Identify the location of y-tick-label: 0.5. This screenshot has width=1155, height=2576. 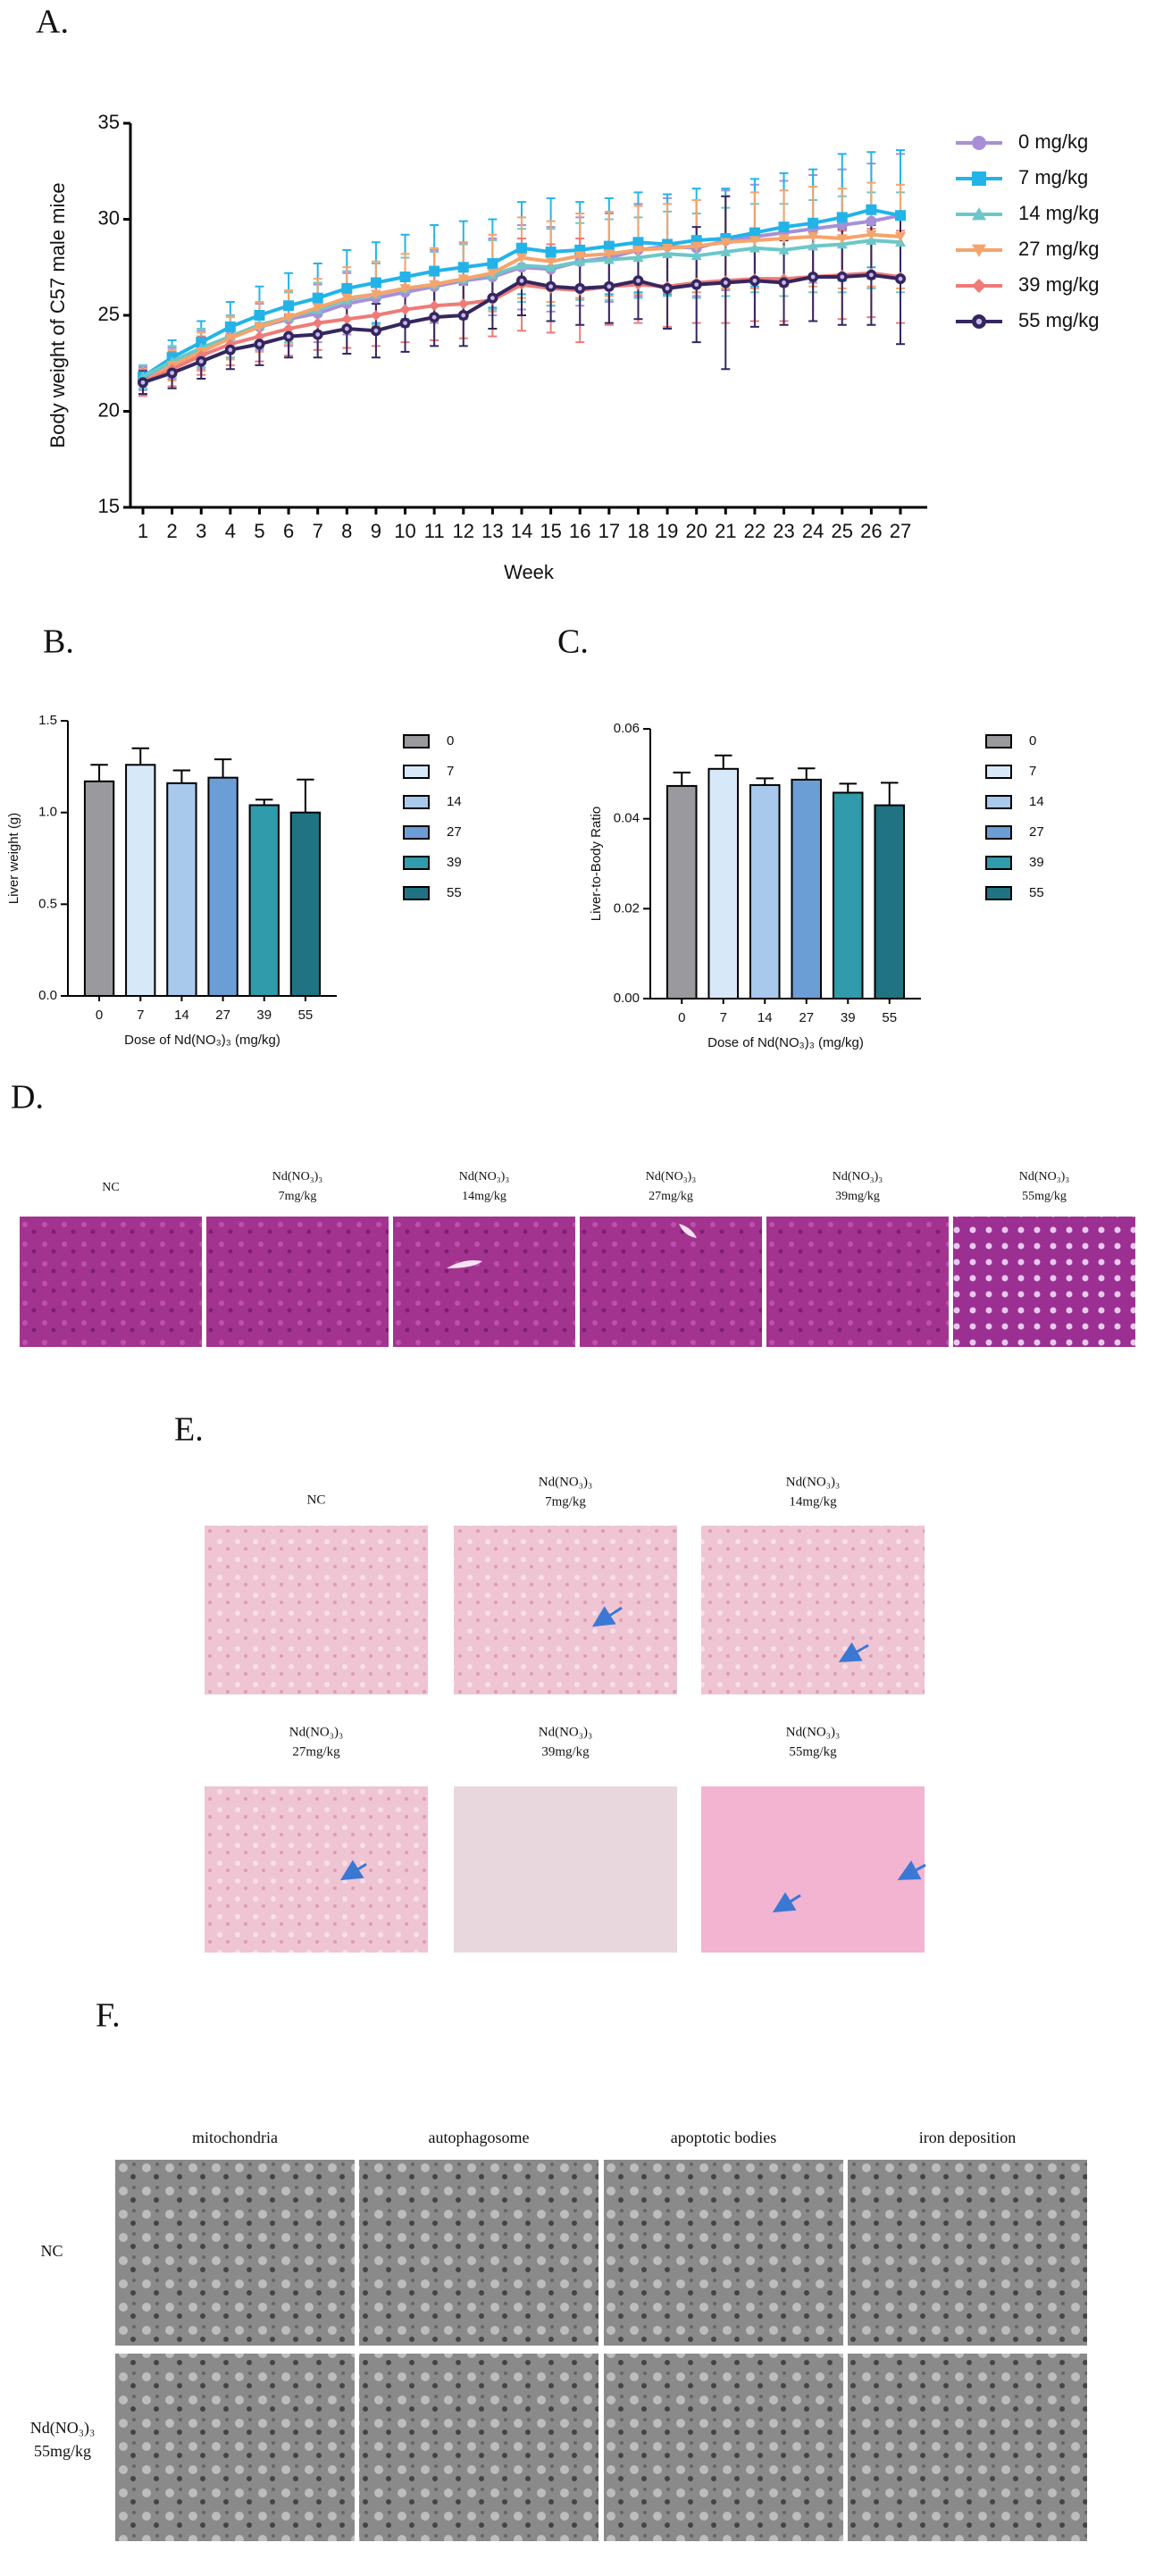
(47, 904).